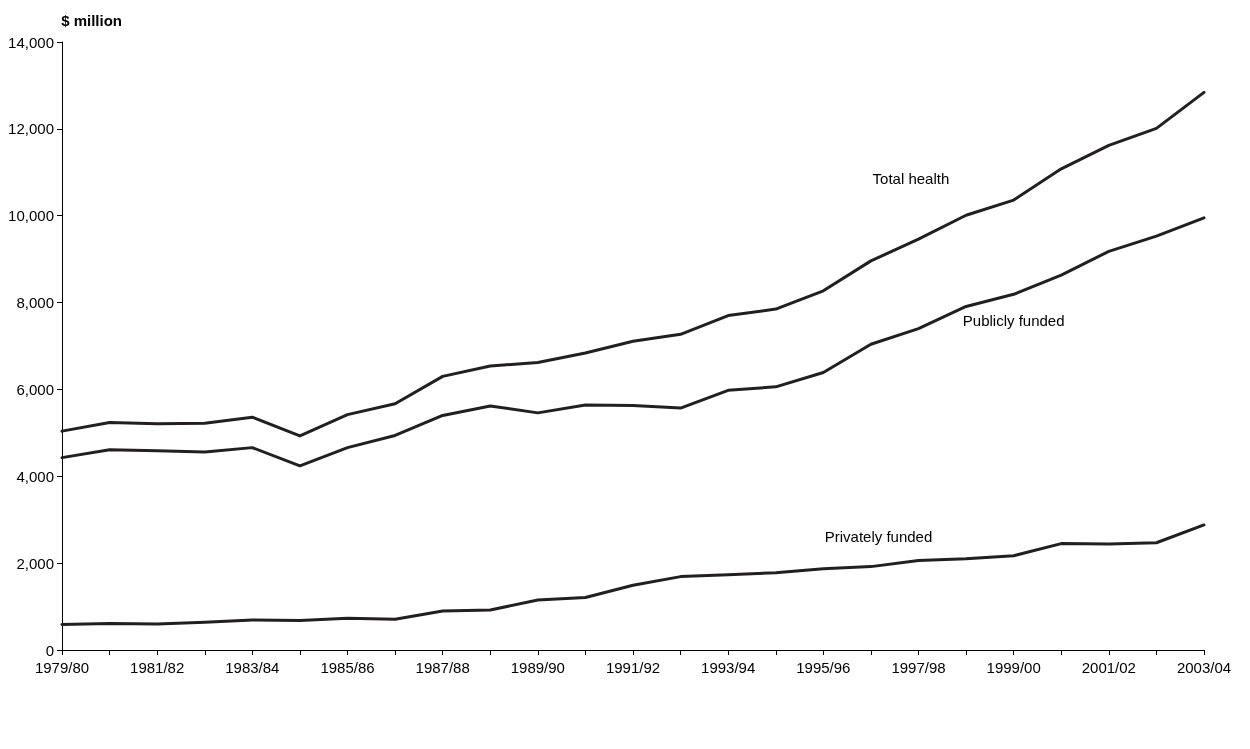  Describe the element at coordinates (633, 574) in the screenshot. I see `line-series` at that location.